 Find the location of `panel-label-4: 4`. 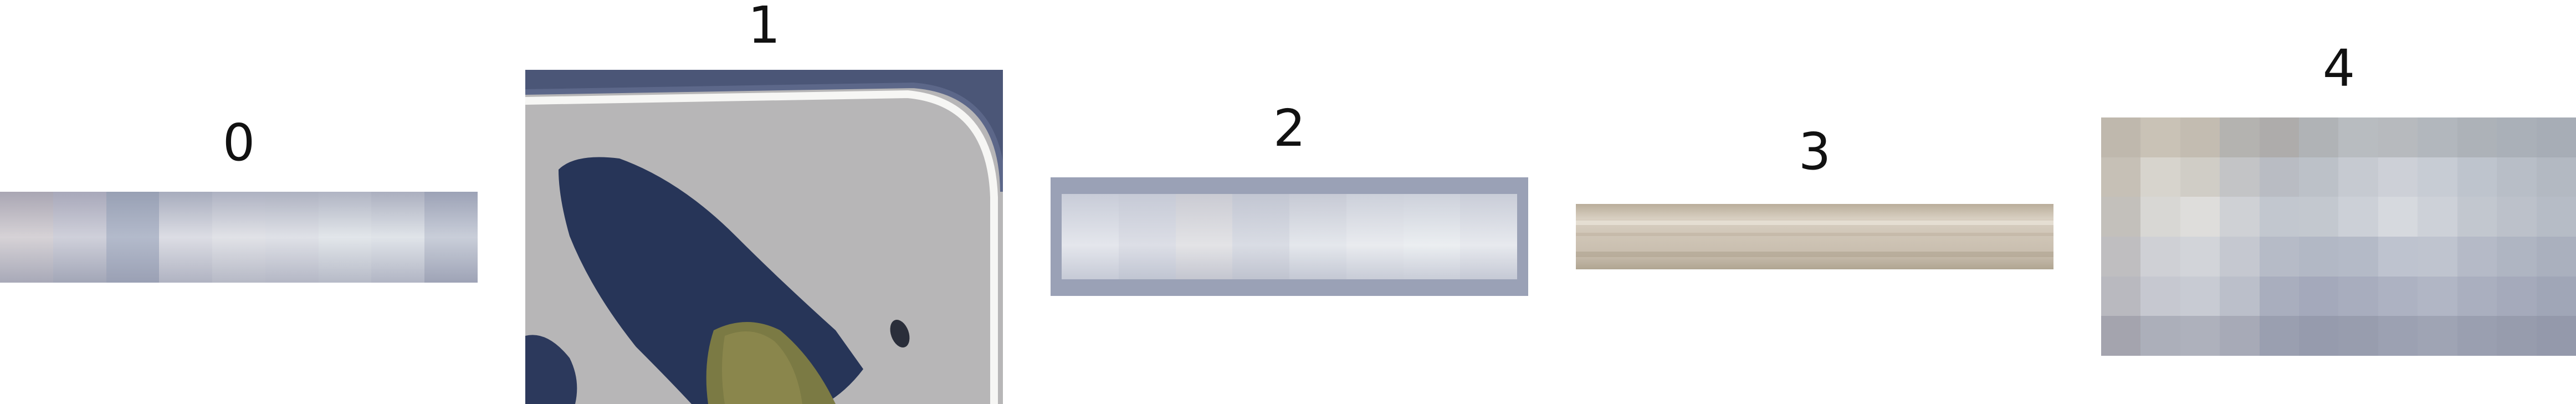

panel-label-4: 4 is located at coordinates (2338, 68).